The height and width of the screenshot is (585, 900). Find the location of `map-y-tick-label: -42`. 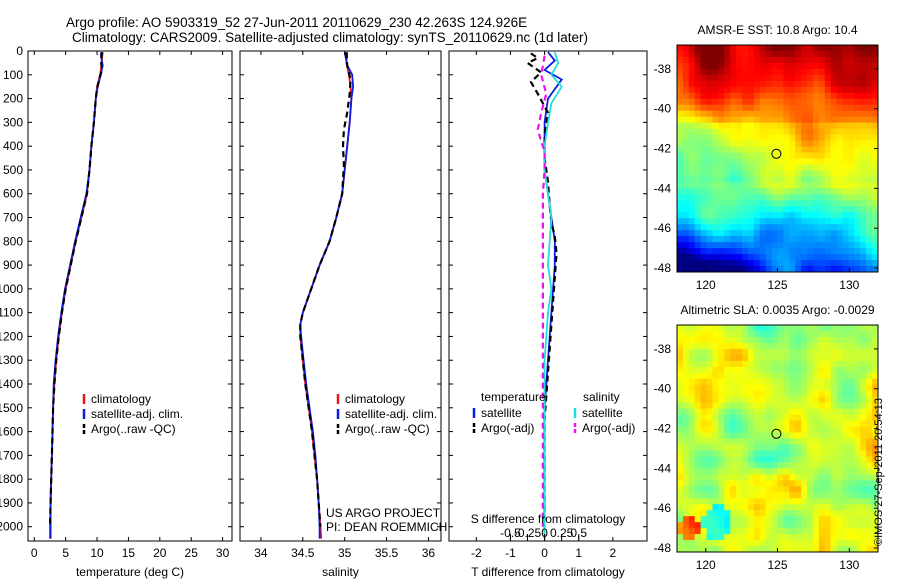

map-y-tick-label: -42 is located at coordinates (663, 429).